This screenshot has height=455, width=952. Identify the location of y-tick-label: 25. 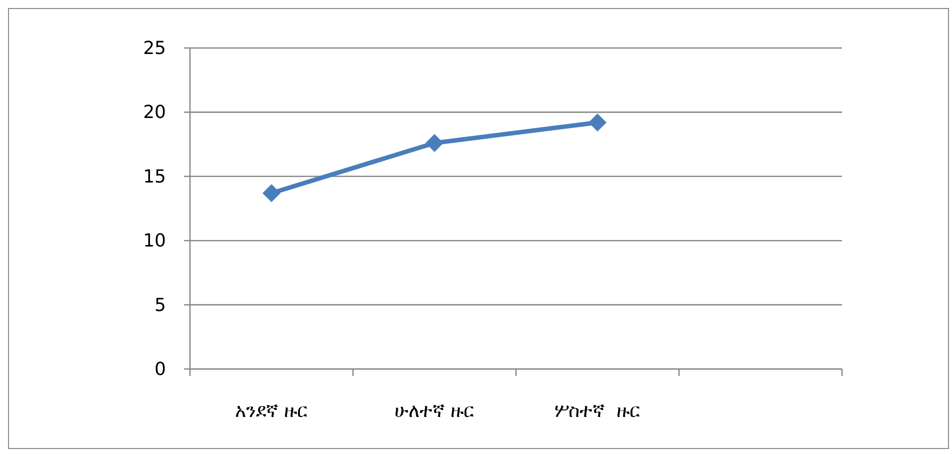
(154, 48).